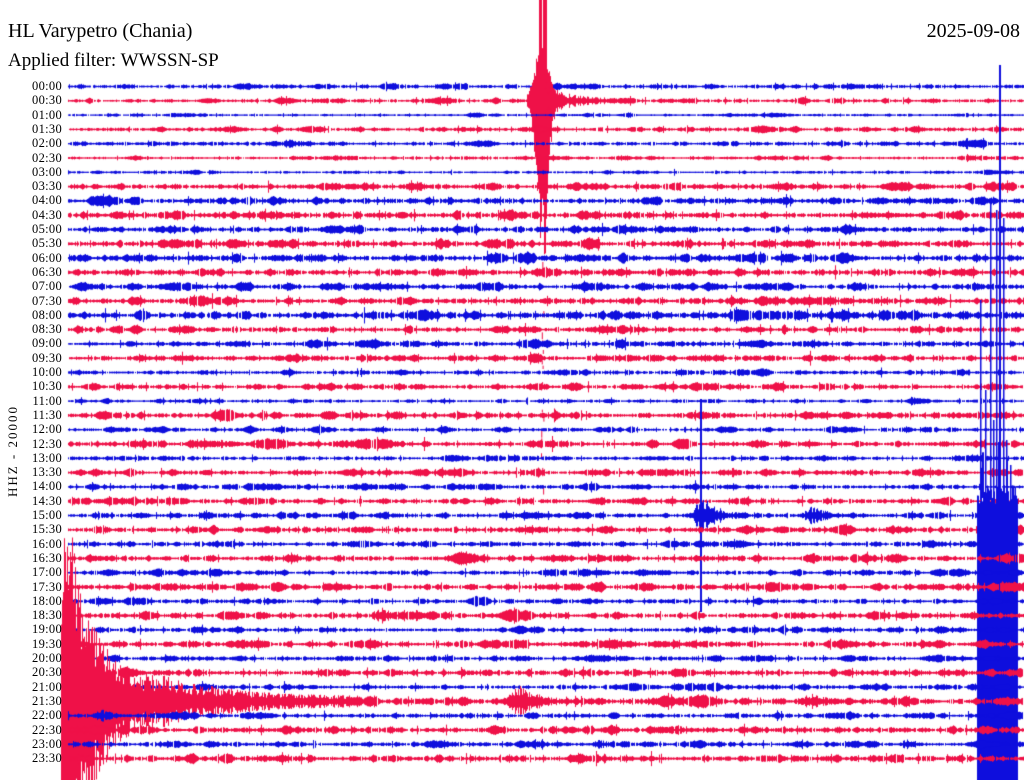 The width and height of the screenshot is (1024, 780). Describe the element at coordinates (47, 543) in the screenshot. I see `time-label: 16:00` at that location.